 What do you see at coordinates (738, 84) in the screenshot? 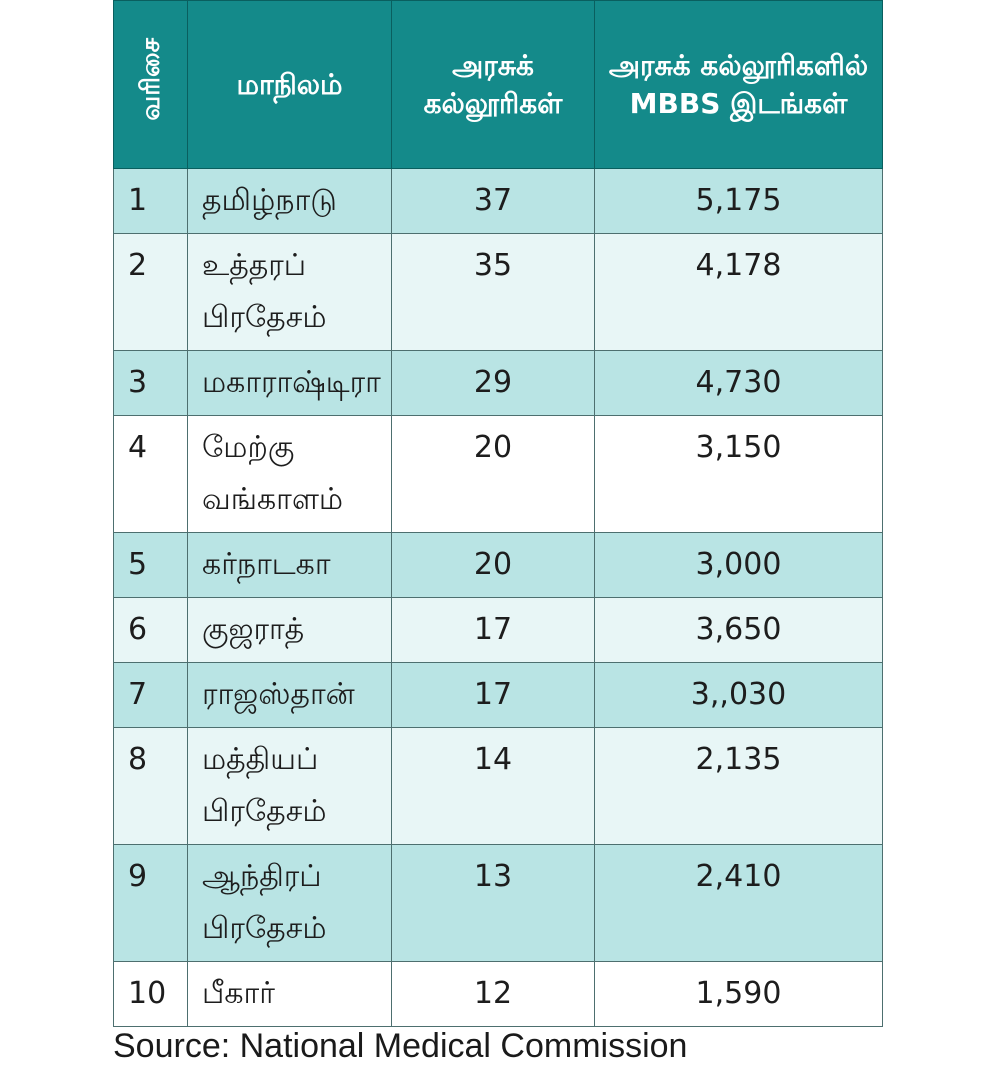
I see `header-seats: அரசுக் கல்லூரிகளில் MBBS இடங்கள்` at bounding box center [738, 84].